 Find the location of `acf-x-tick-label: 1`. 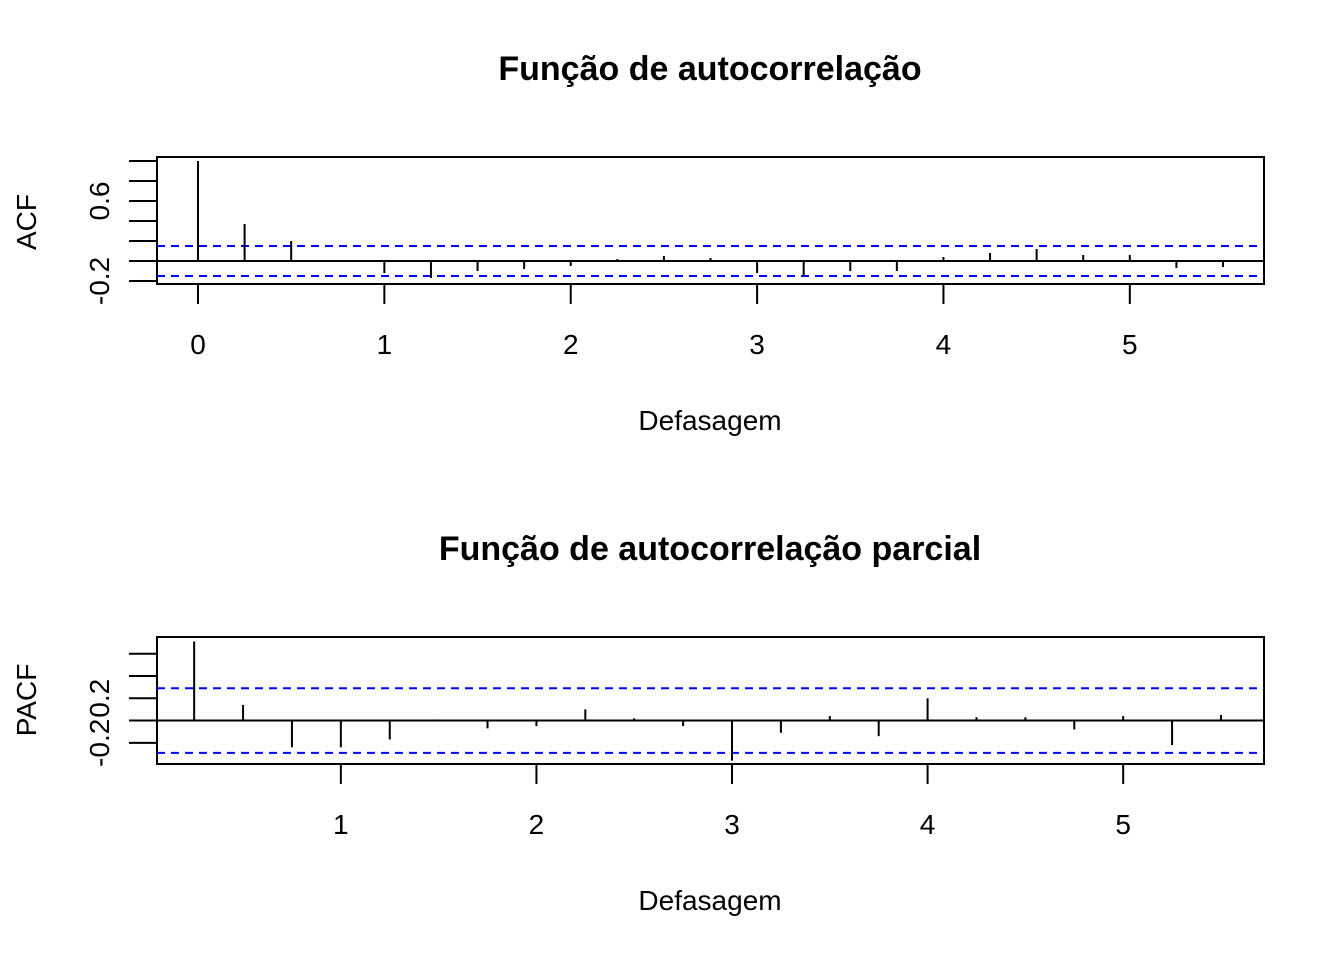

acf-x-tick-label: 1 is located at coordinates (385, 344).